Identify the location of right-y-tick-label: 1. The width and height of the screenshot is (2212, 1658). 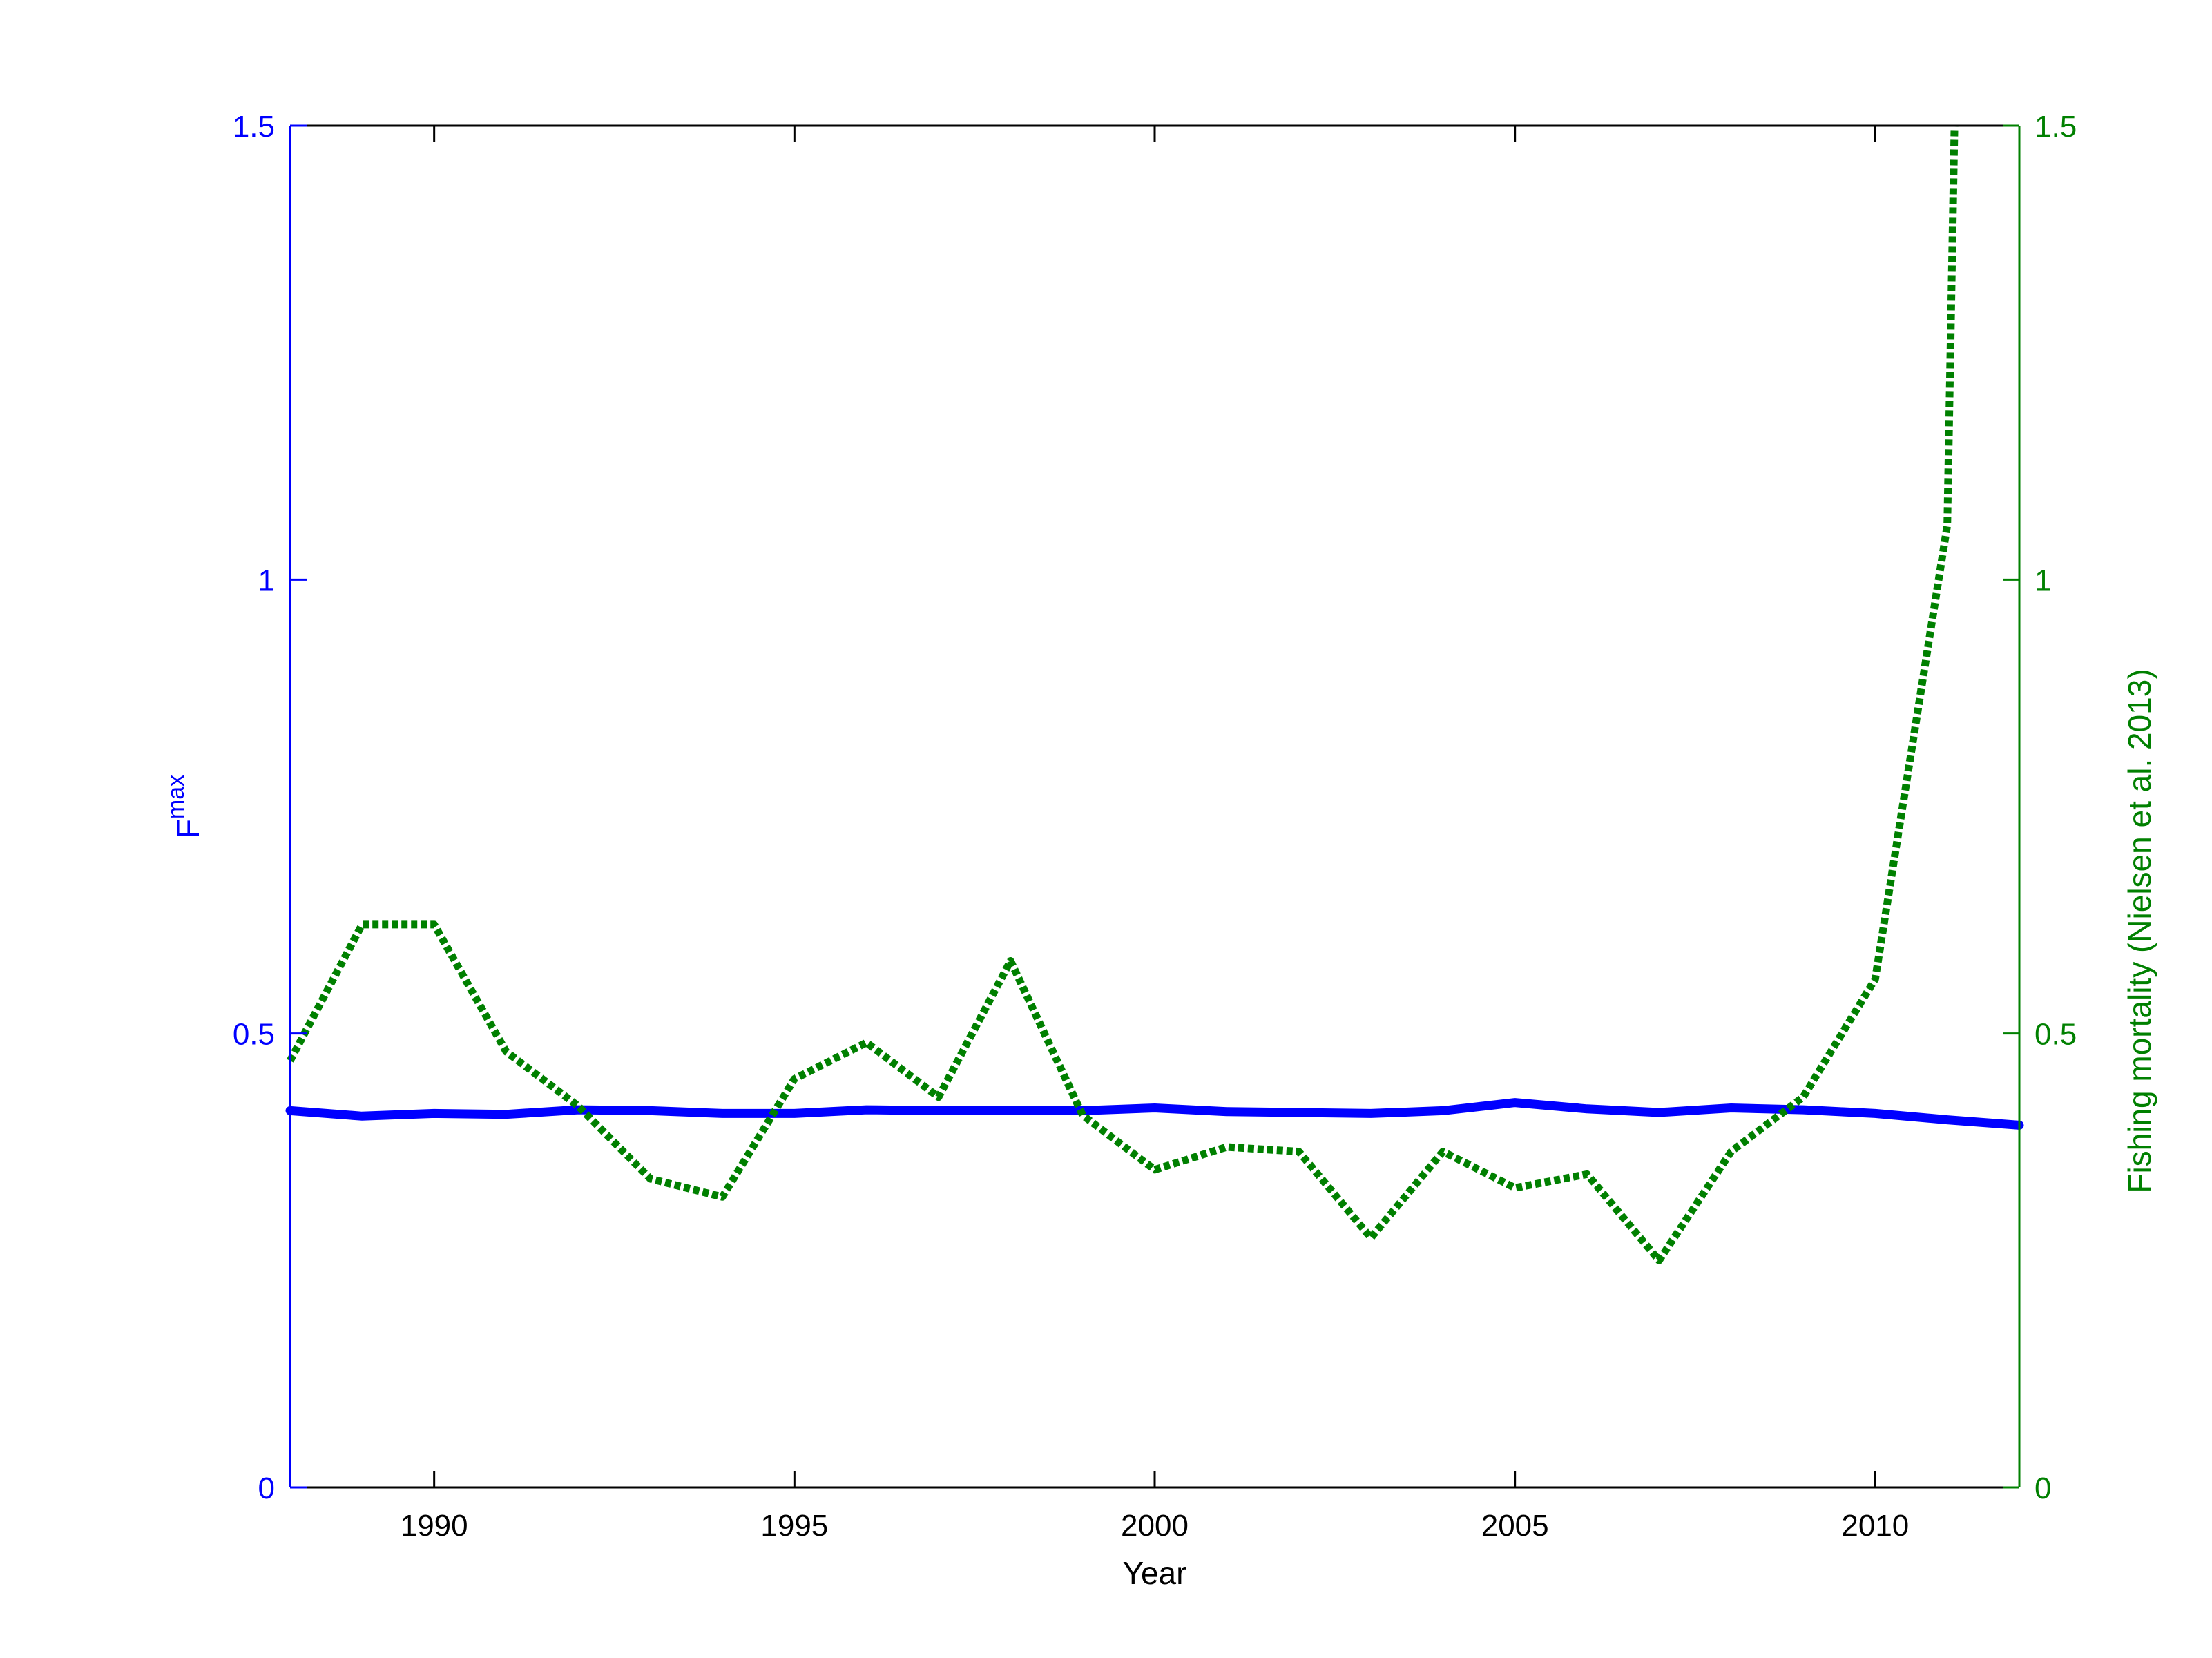
(2043, 580).